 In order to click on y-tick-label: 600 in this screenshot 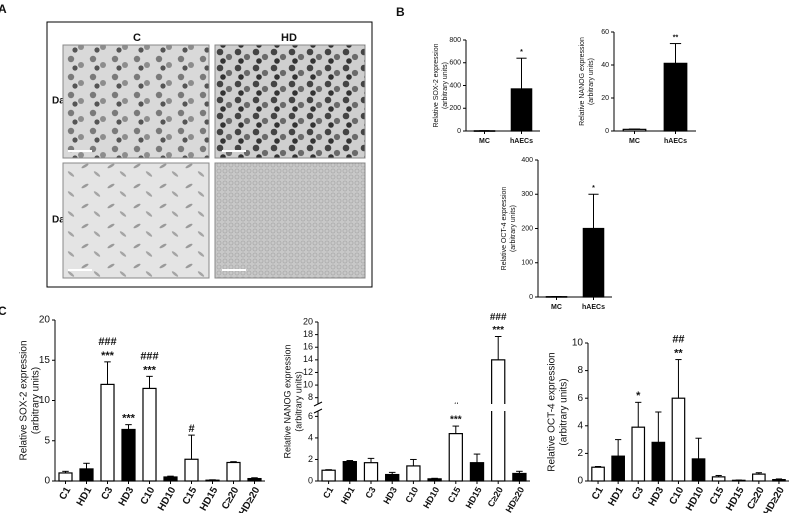, I will do `click(455, 63)`.